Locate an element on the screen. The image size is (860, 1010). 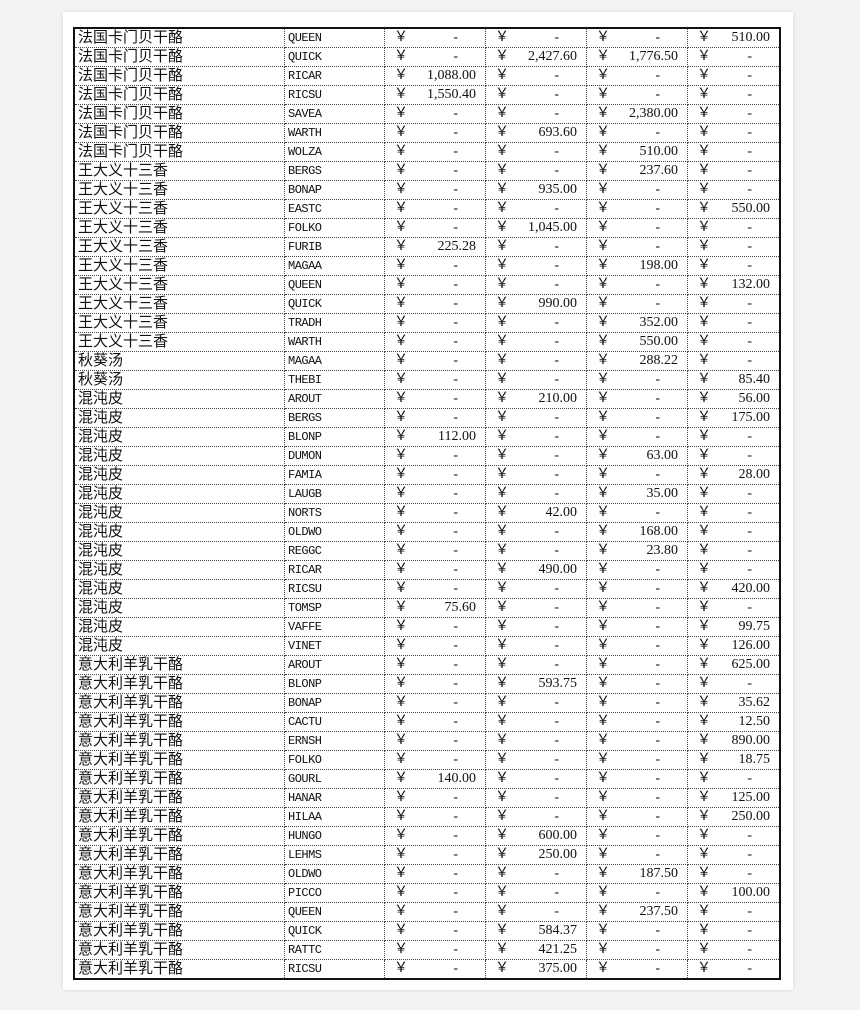
product-name-cell: 意大利羊乳干酪 is located at coordinates (179, 684).